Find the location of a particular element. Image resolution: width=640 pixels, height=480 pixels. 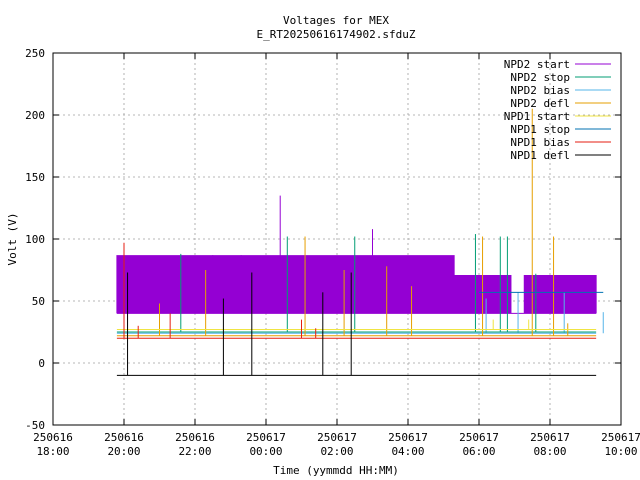

x-tick-time: 04:00 is located at coordinates (407, 451).